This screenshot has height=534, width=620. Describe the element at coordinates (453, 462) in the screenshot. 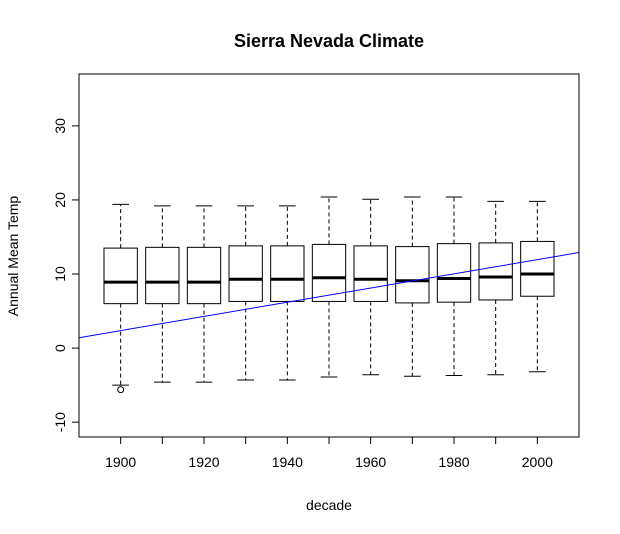

I see `x-tick-label: 1980` at that location.